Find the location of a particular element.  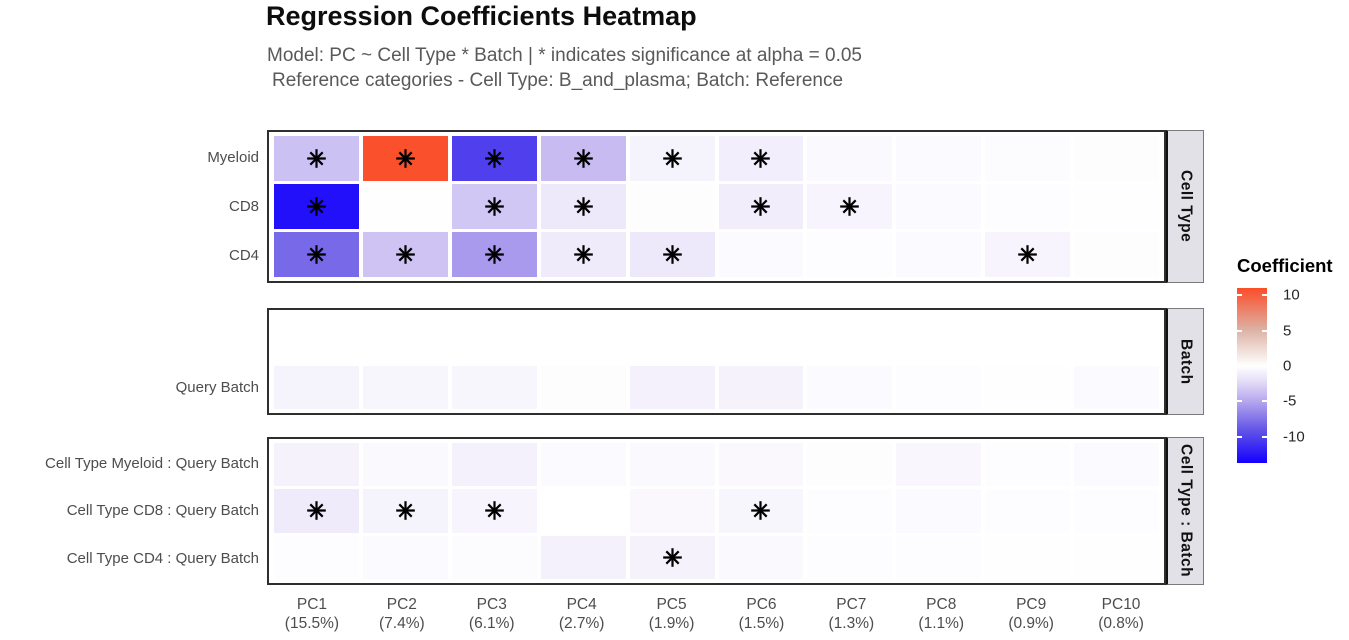

row-label: Cell Type CD8 : Query Batch is located at coordinates (162, 511).